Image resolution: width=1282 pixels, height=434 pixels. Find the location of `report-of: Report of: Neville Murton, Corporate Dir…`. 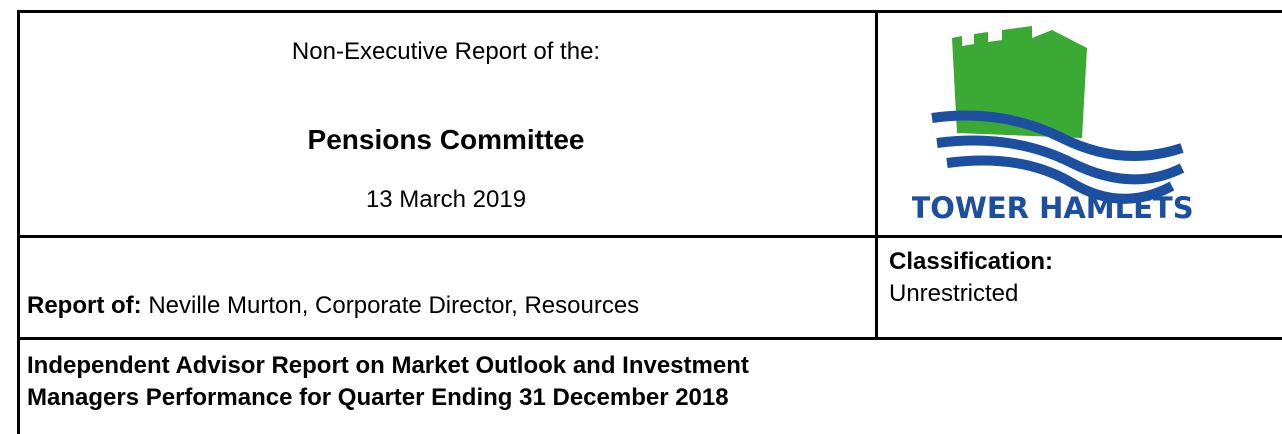

report-of: Report of: Neville Murton, Corporate Dir… is located at coordinates (333, 306).